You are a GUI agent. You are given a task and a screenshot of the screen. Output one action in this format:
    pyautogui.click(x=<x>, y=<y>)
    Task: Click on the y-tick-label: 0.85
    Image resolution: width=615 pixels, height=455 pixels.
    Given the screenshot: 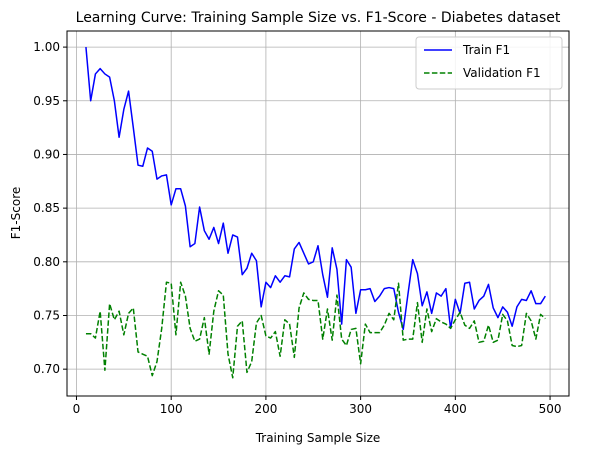 What is the action you would take?
    pyautogui.click(x=46, y=208)
    